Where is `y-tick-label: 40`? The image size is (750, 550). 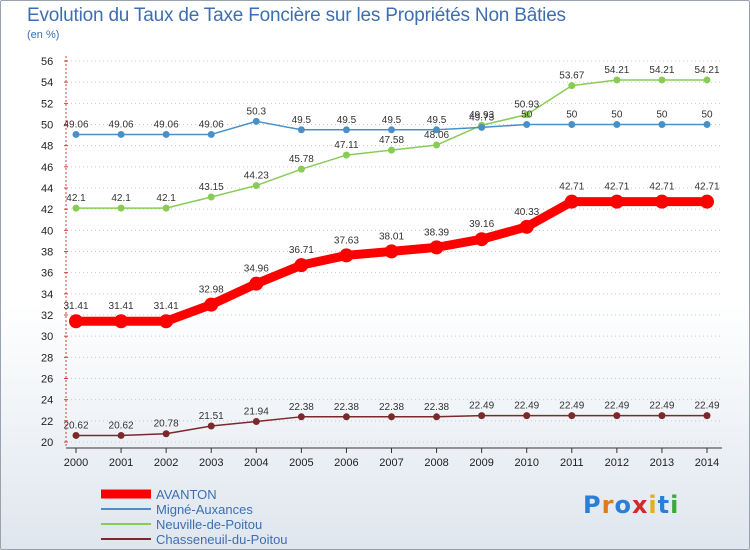 y-tick-label: 40 is located at coordinates (47, 231).